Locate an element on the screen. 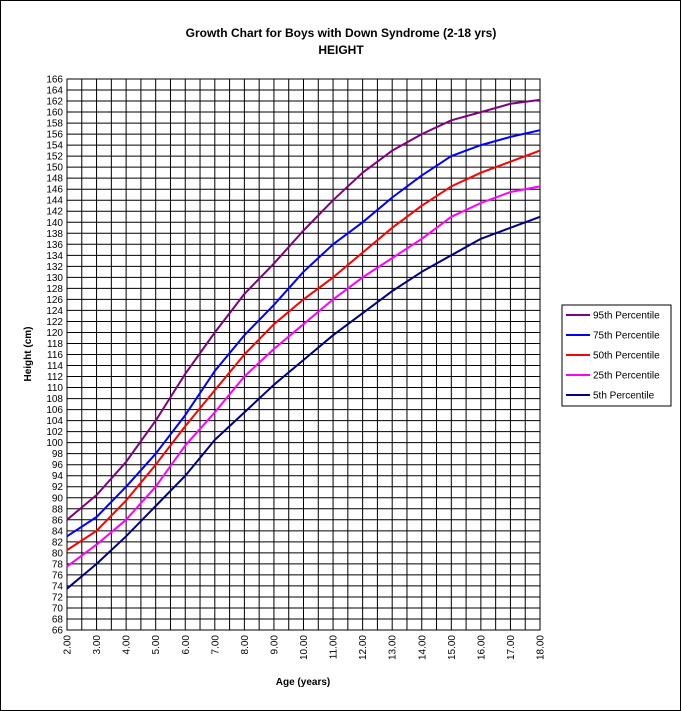 The height and width of the screenshot is (711, 681). x-axis-label: Age (years) is located at coordinates (303, 682).